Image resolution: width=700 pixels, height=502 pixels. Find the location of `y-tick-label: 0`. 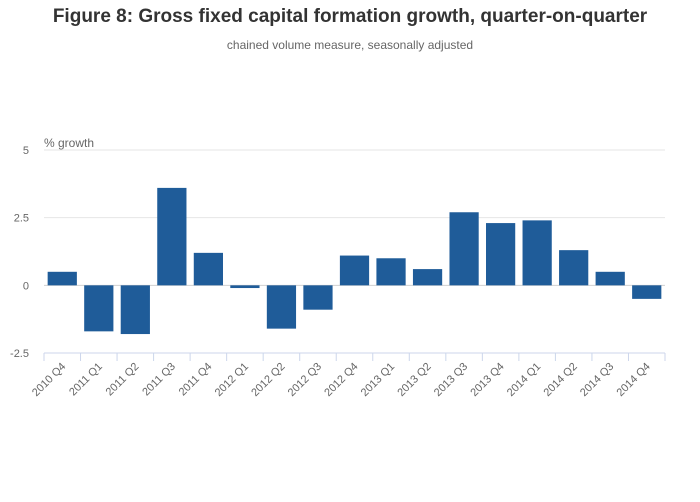

y-tick-label: 0 is located at coordinates (26, 286).